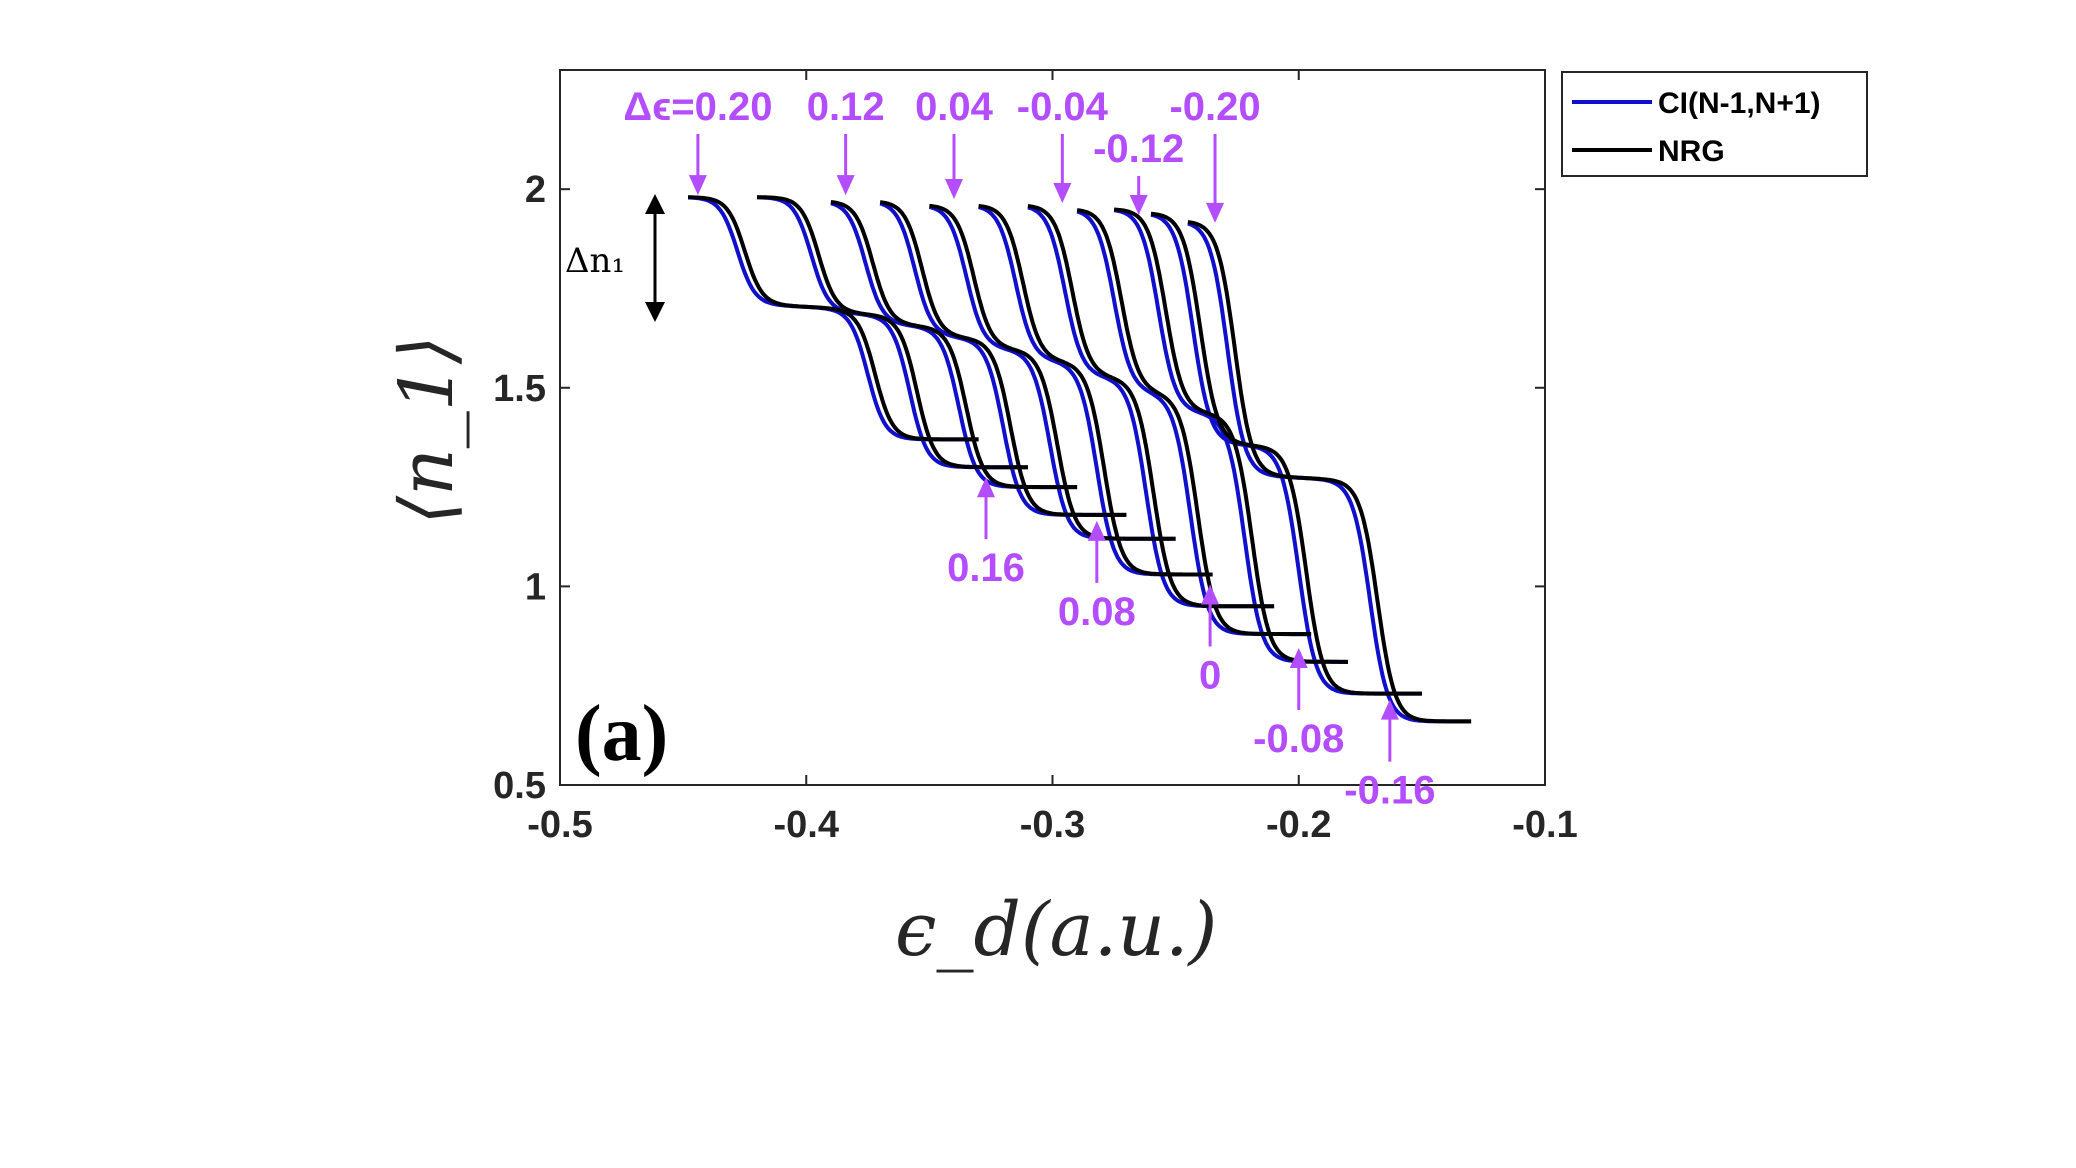  What do you see at coordinates (697, 107) in the screenshot?
I see `annotation-label: Δϵ=0.20` at bounding box center [697, 107].